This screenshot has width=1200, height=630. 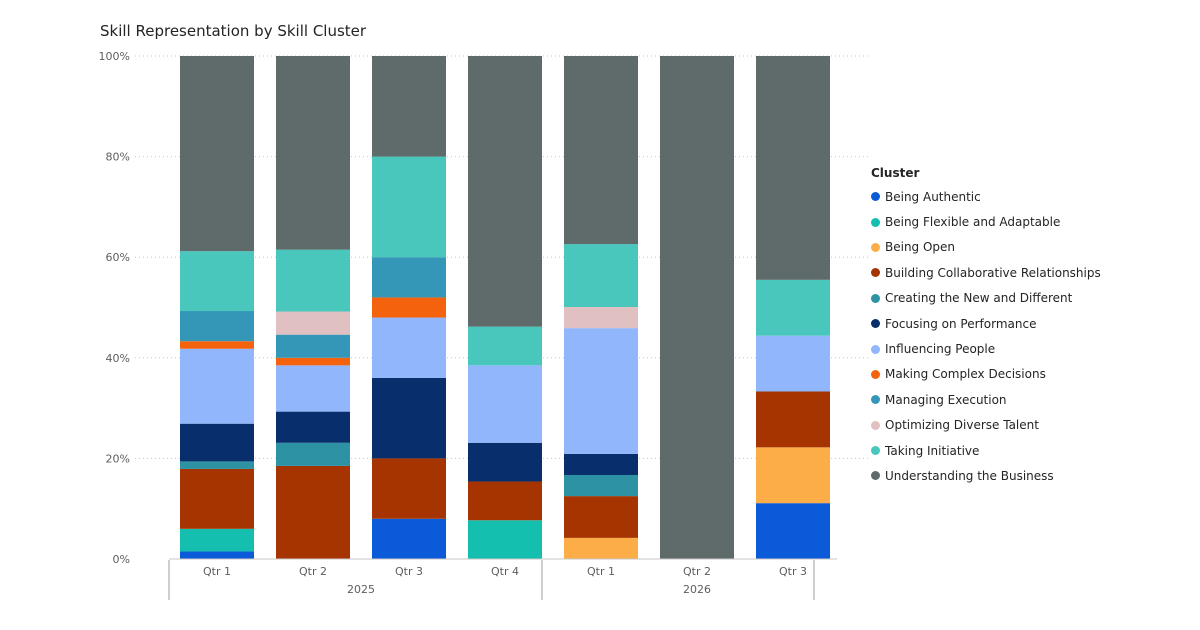 I want to click on legend-label: Managing Execution, so click(x=946, y=399).